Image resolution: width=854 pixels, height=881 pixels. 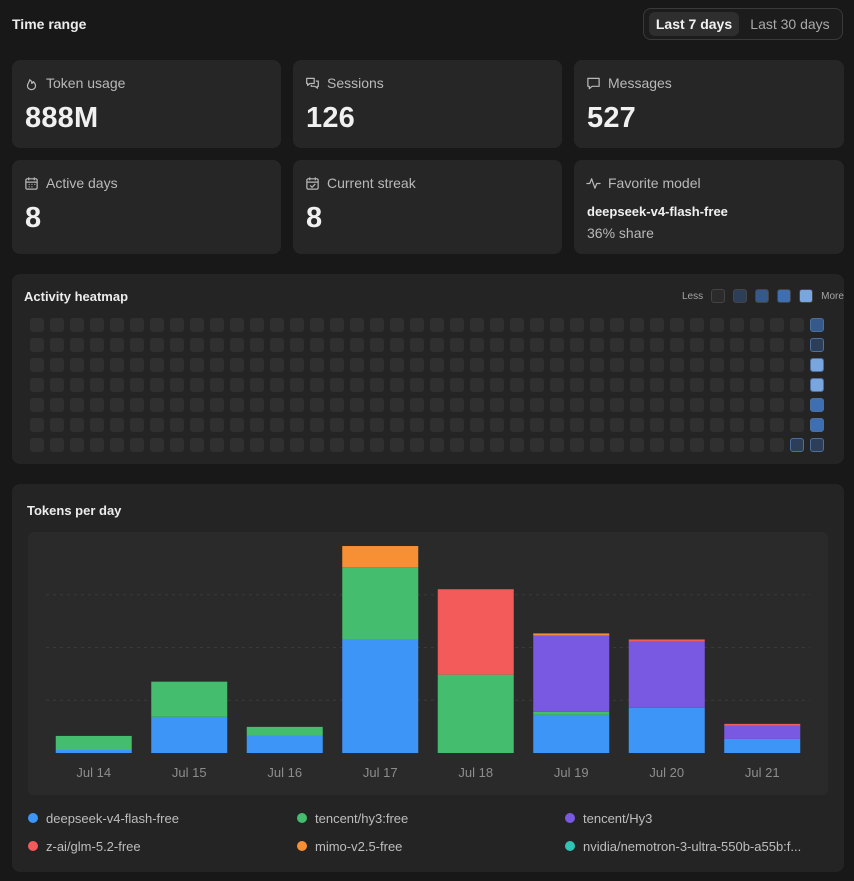 I want to click on last-30-days-button: Last 30 days, so click(x=790, y=24).